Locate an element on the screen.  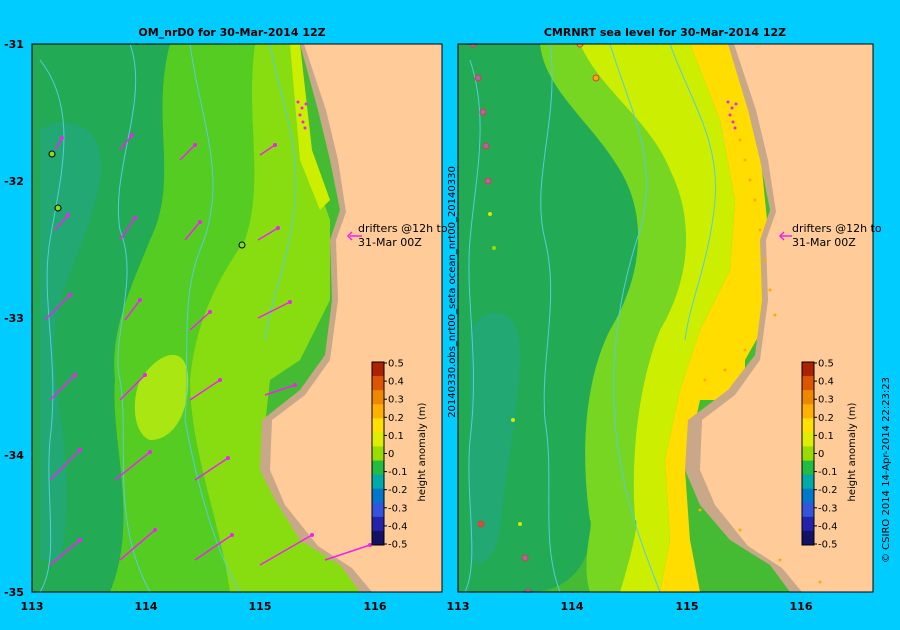
left-drifter-annotation: drifters @12h to 31-Mar 00Z is located at coordinates (397, 235).